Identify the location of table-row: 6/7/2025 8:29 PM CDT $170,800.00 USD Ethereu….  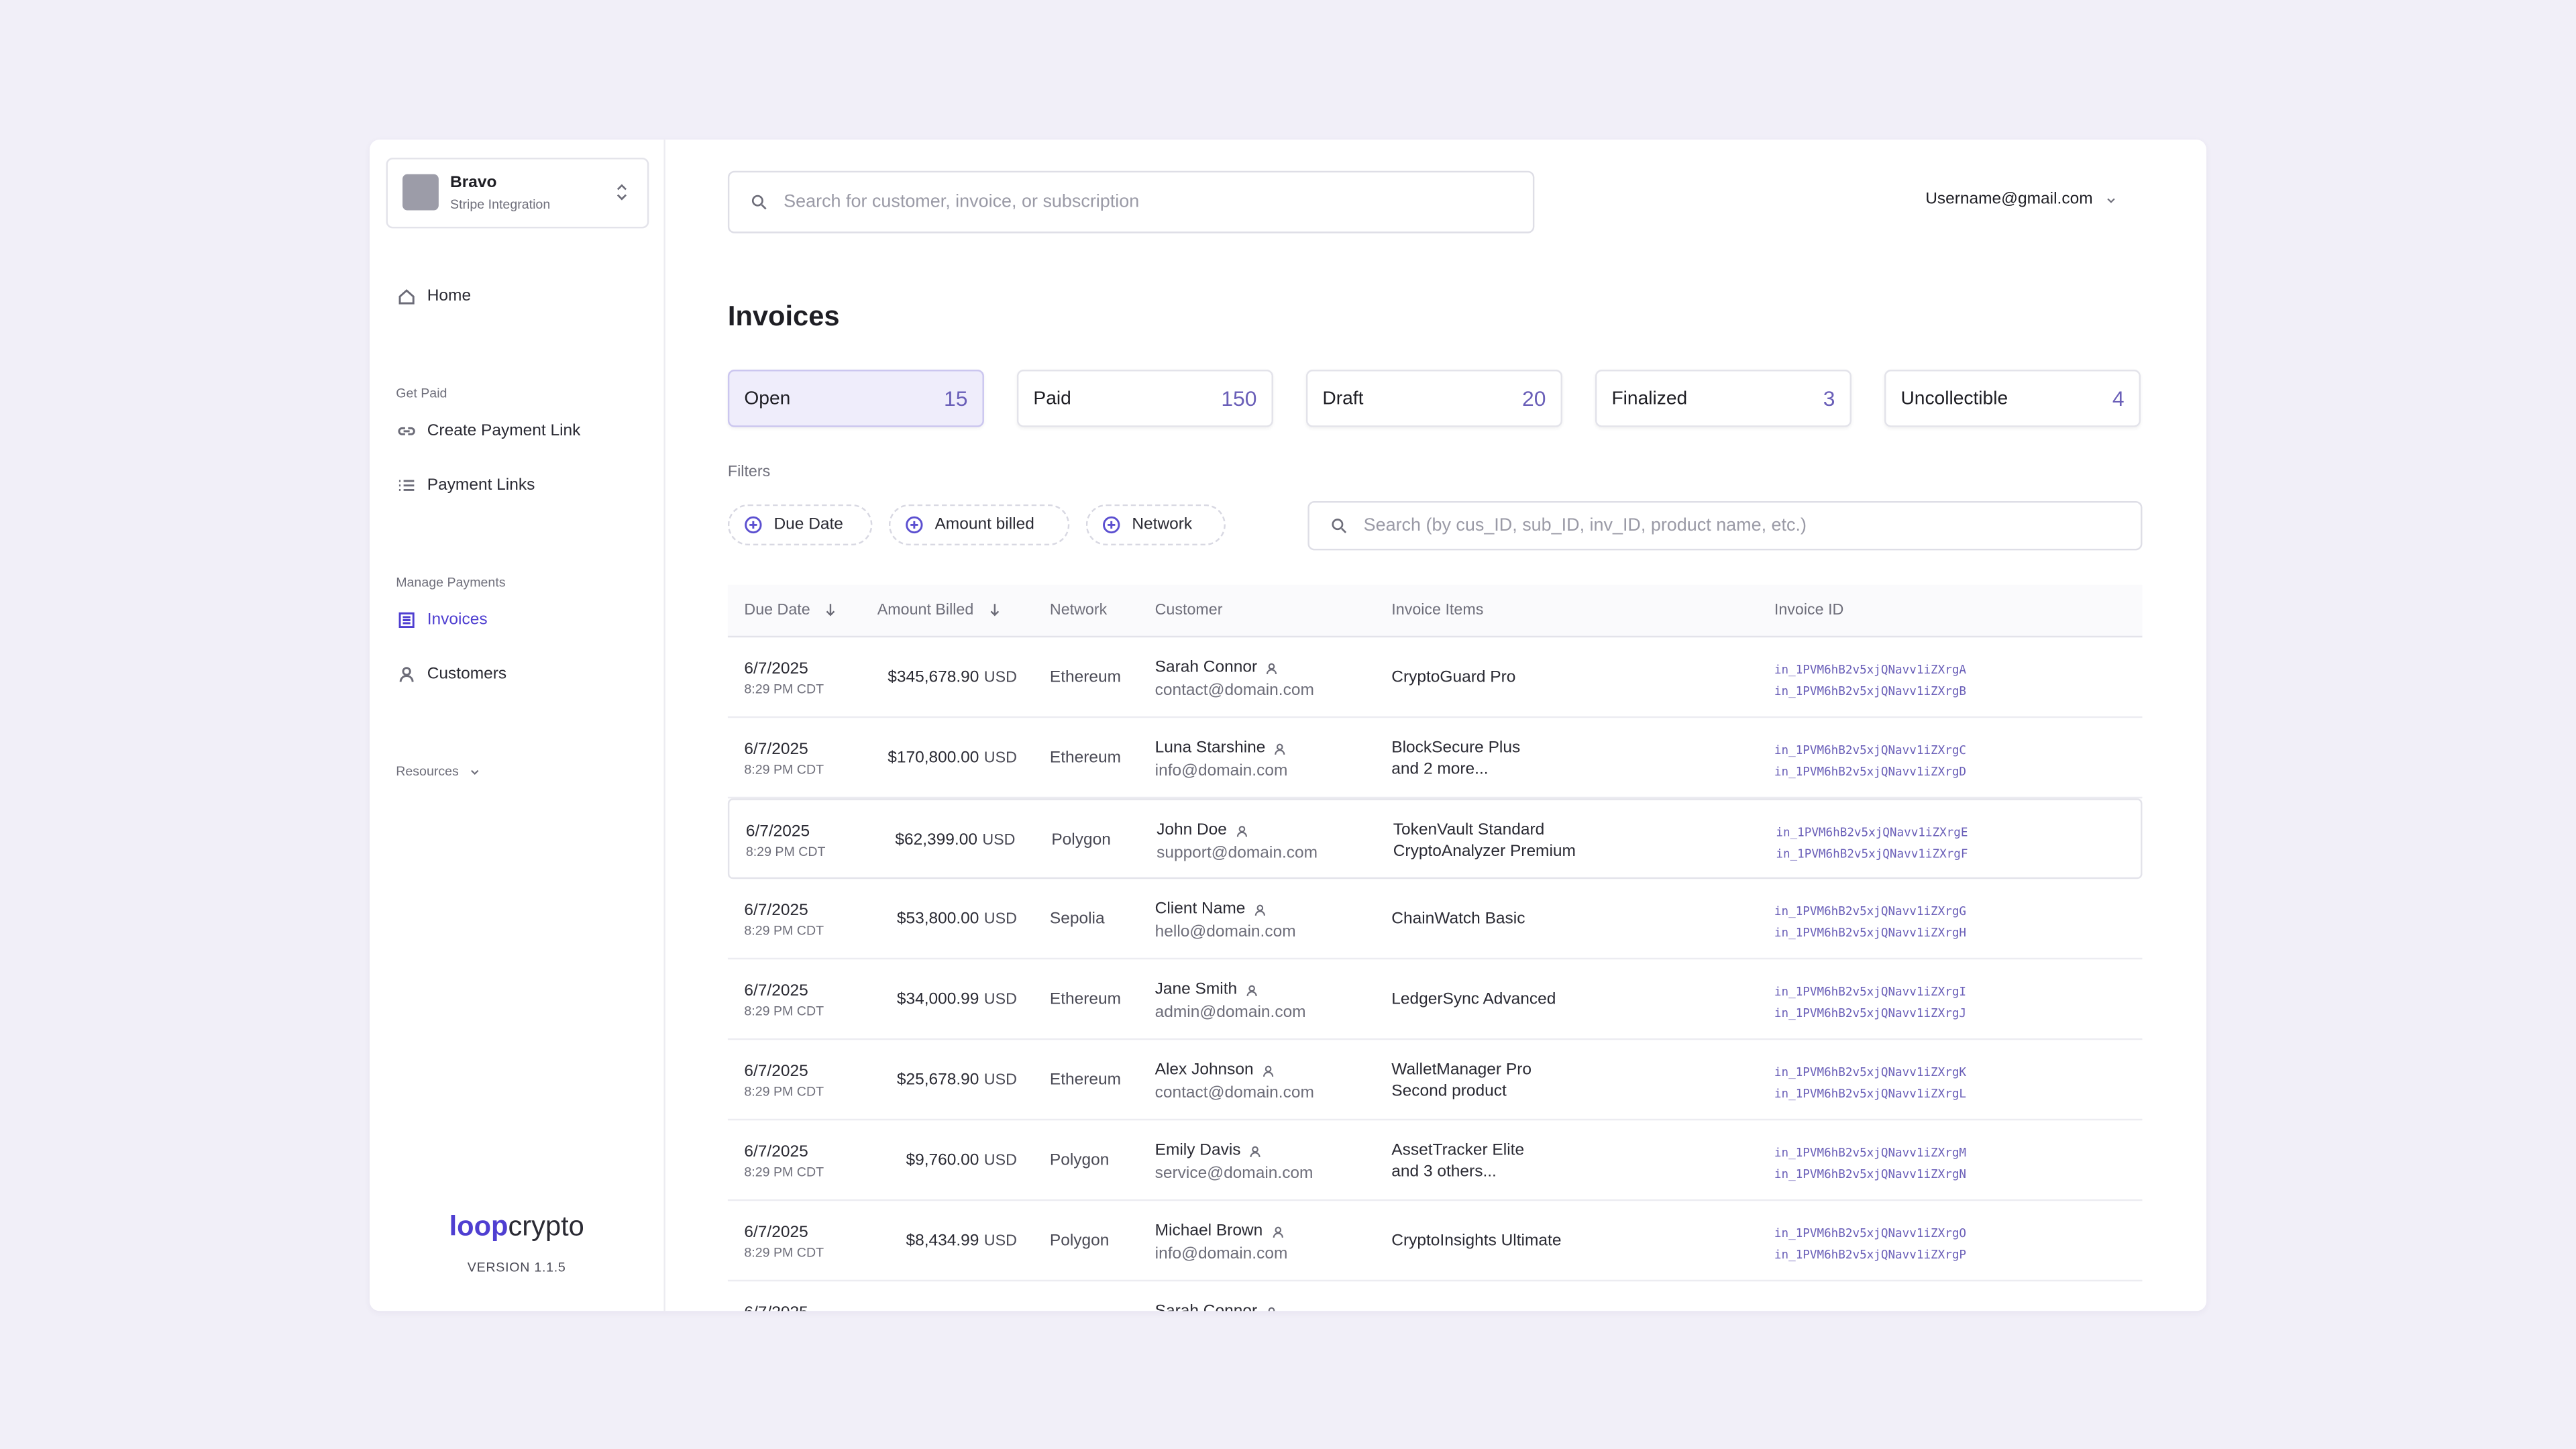
(1435, 758).